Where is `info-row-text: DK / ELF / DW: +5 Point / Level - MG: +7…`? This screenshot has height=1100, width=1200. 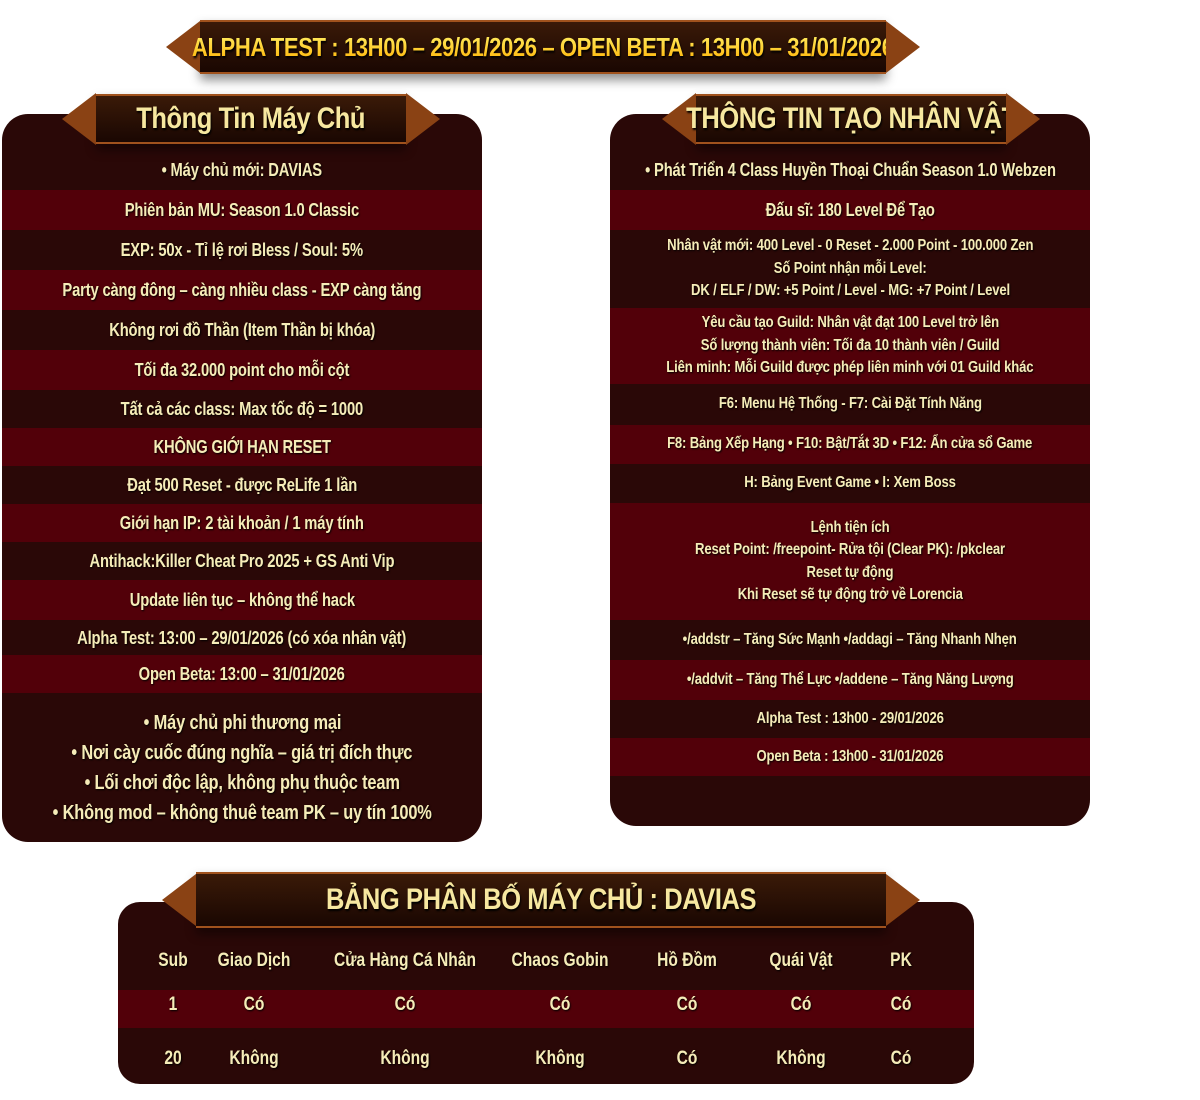
info-row-text: DK / ELF / DW: +5 Point / Level - MG: +7… is located at coordinates (850, 291).